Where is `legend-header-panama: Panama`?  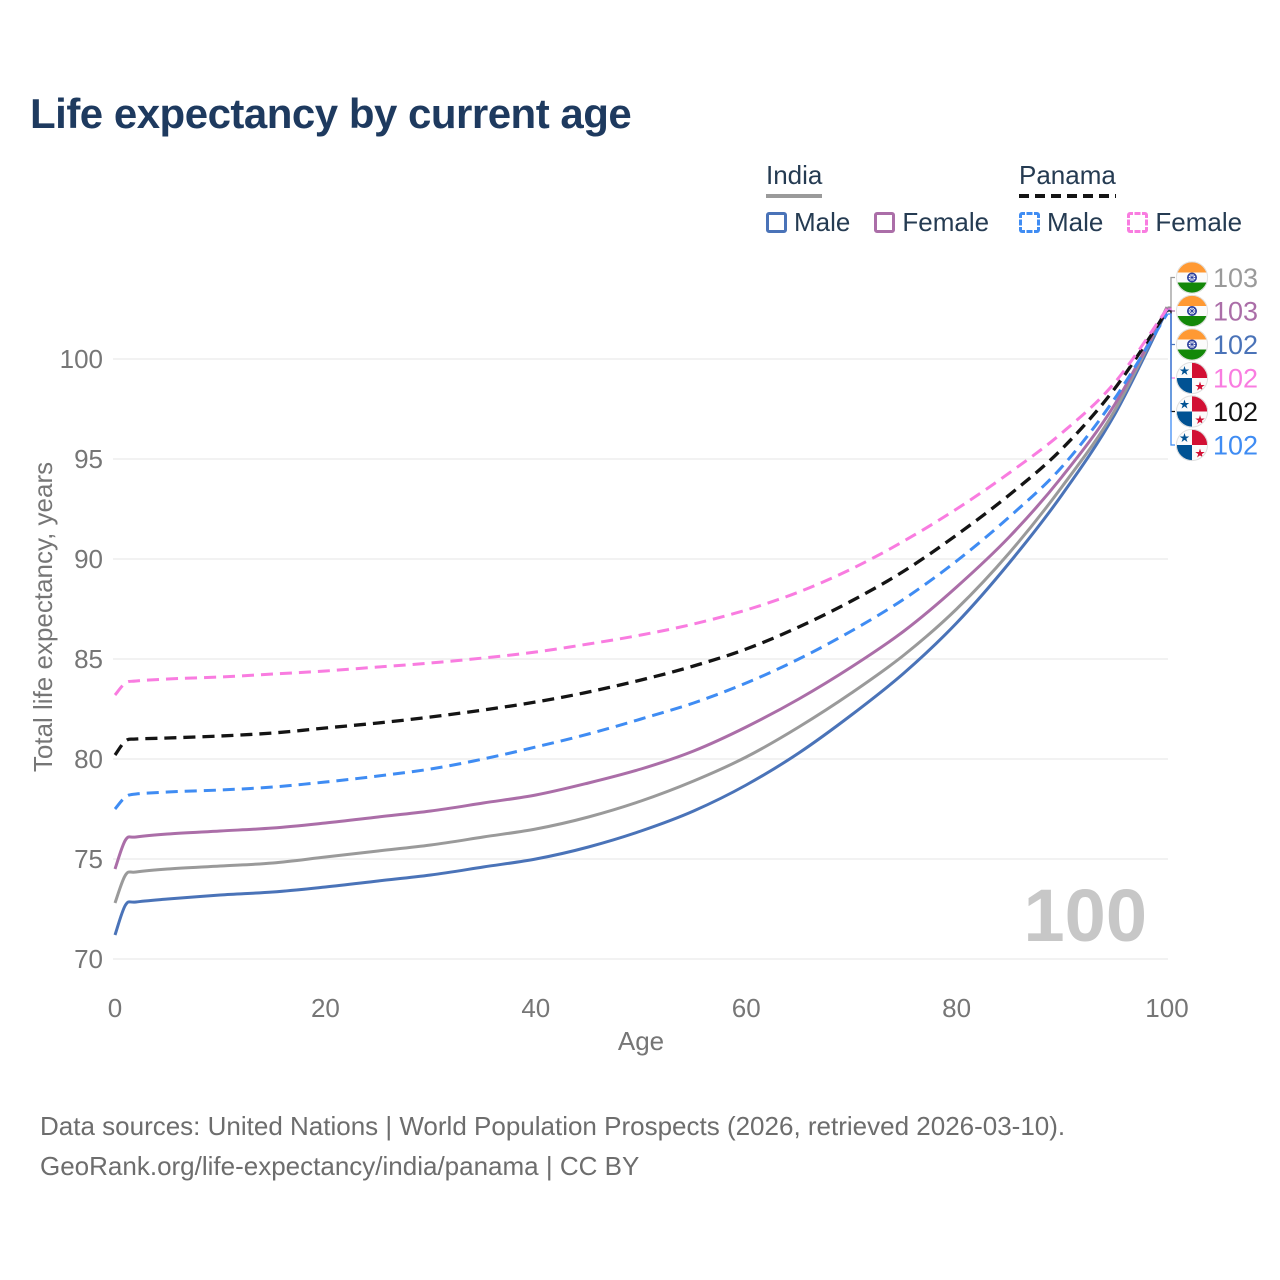 legend-header-panama: Panama is located at coordinates (1067, 179).